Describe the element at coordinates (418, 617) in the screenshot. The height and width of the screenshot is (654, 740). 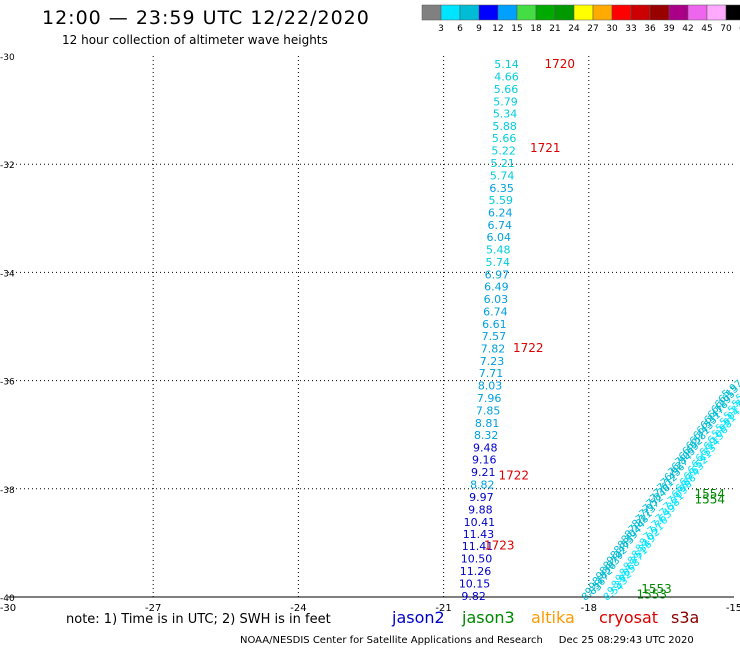
I see `legend-jason2: jason2` at that location.